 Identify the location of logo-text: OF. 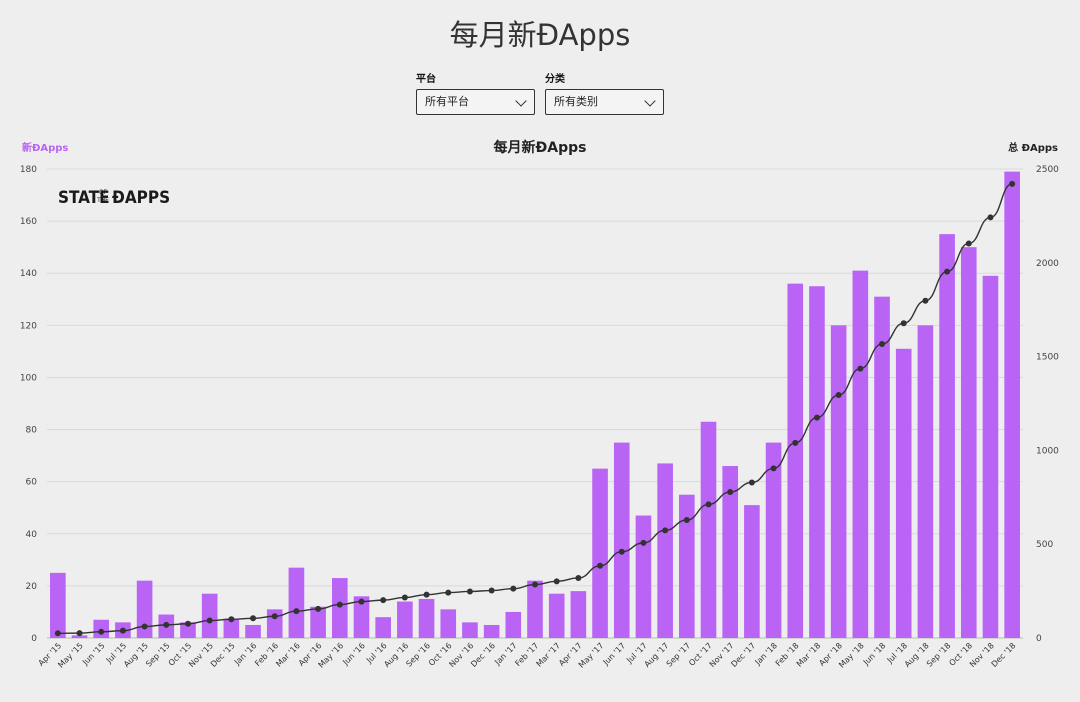
(103, 192).